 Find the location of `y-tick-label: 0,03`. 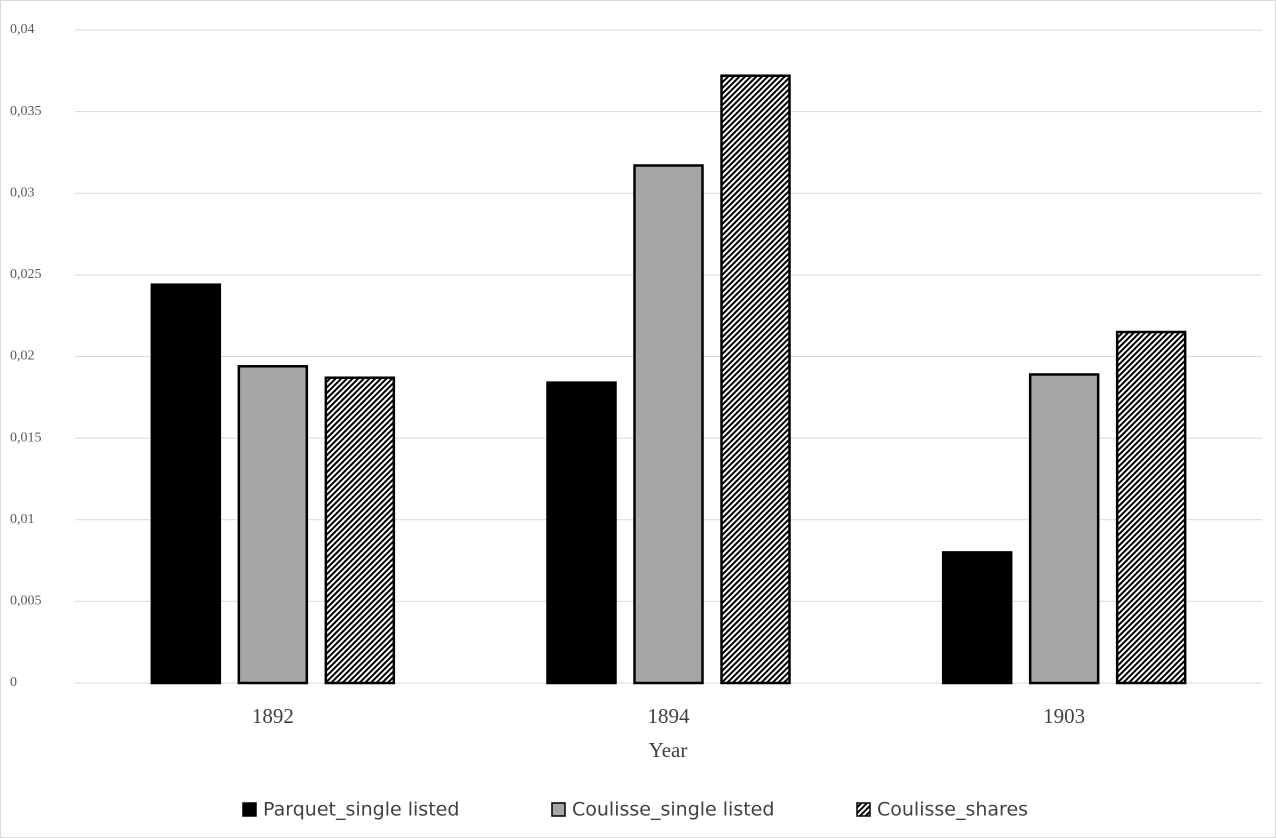

y-tick-label: 0,03 is located at coordinates (22, 192).